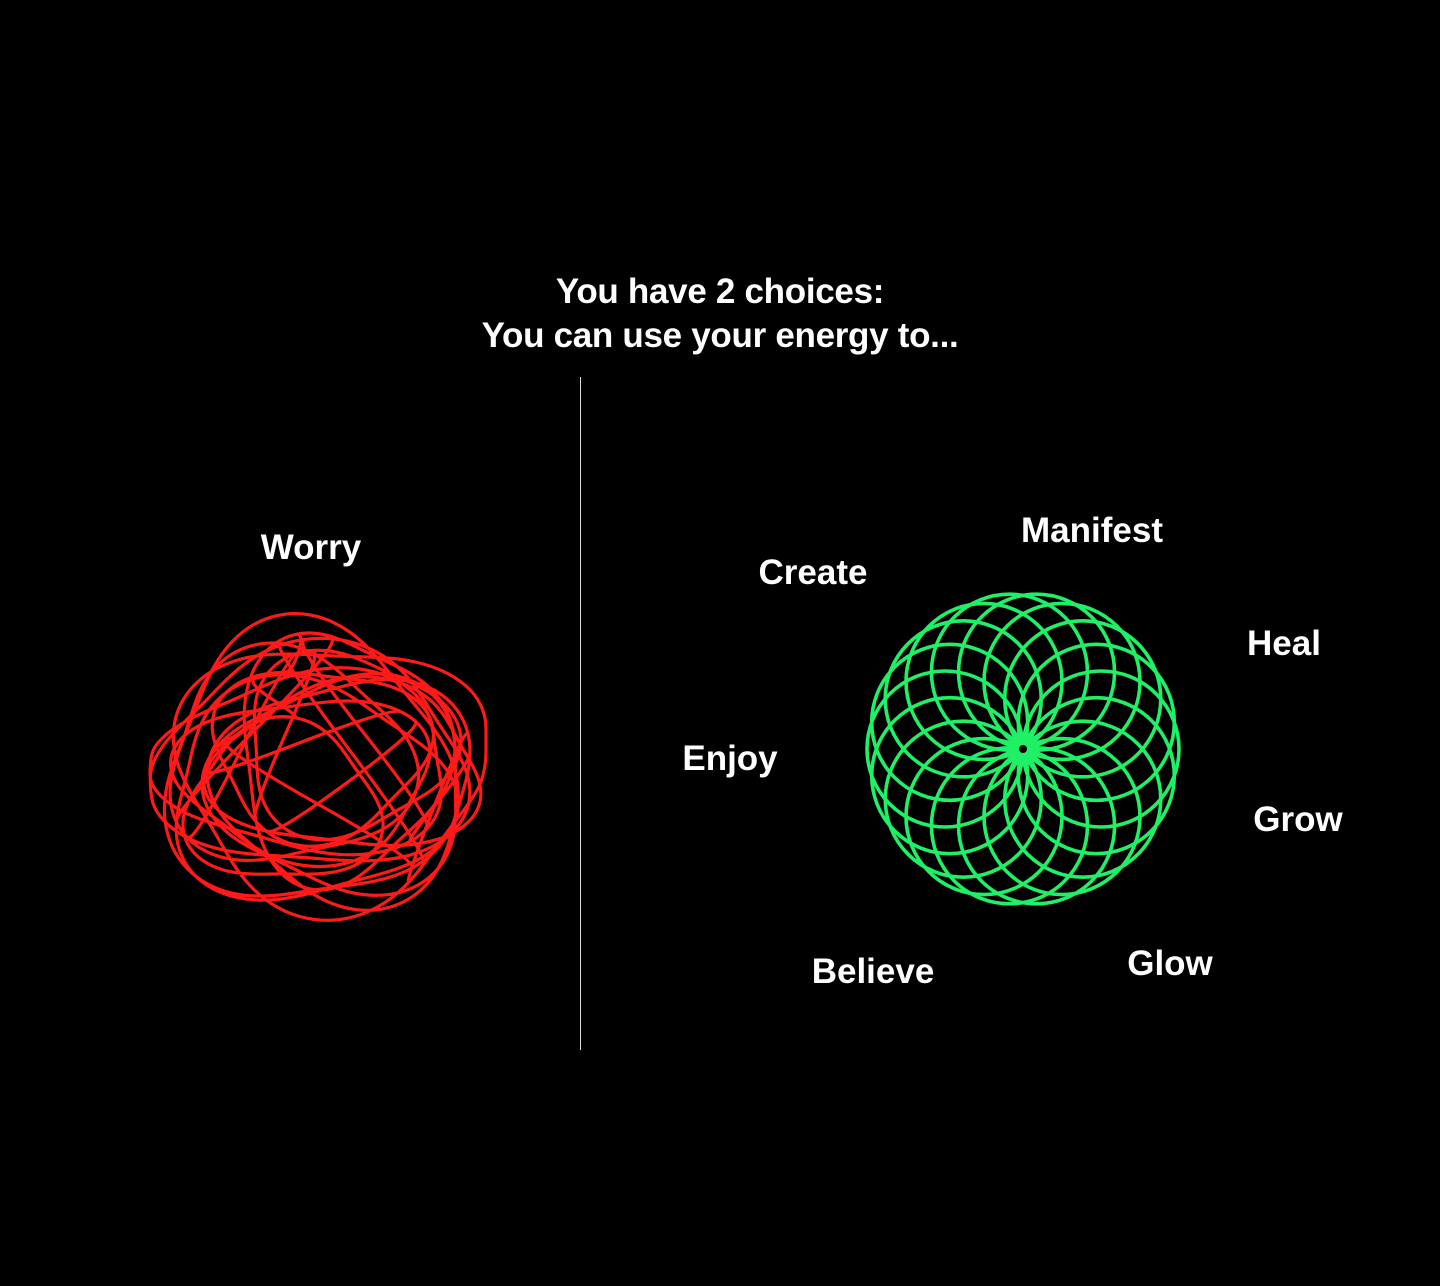 The image size is (1440, 1286). What do you see at coordinates (813, 572) in the screenshot?
I see `word-create: Create` at bounding box center [813, 572].